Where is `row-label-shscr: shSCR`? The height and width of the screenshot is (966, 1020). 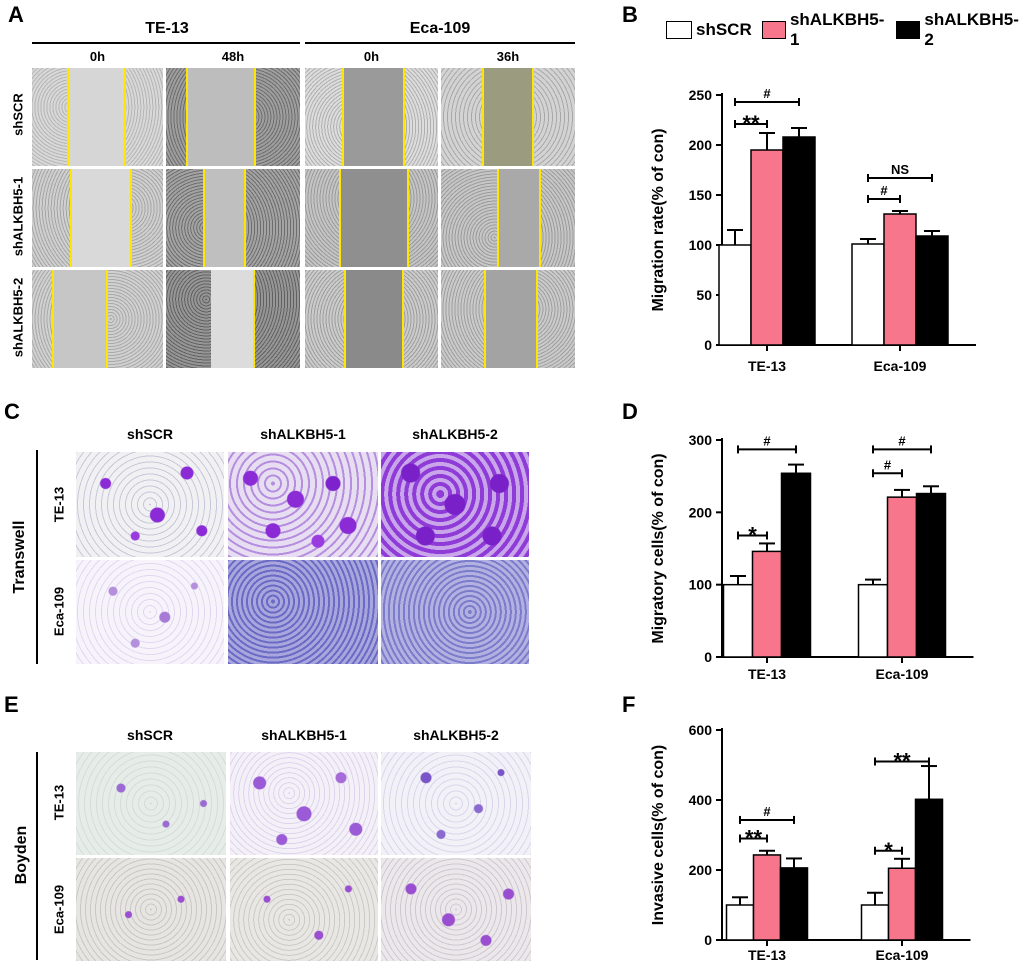 row-label-shscr: shSCR is located at coordinates (18, 114).